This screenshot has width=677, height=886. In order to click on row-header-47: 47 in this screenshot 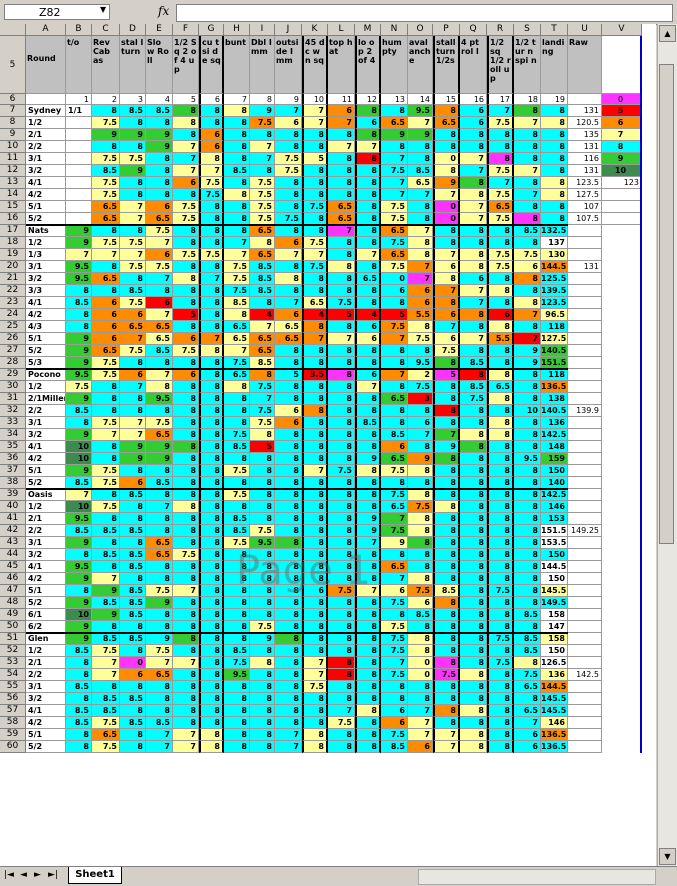, I will do `click(13, 591)`.